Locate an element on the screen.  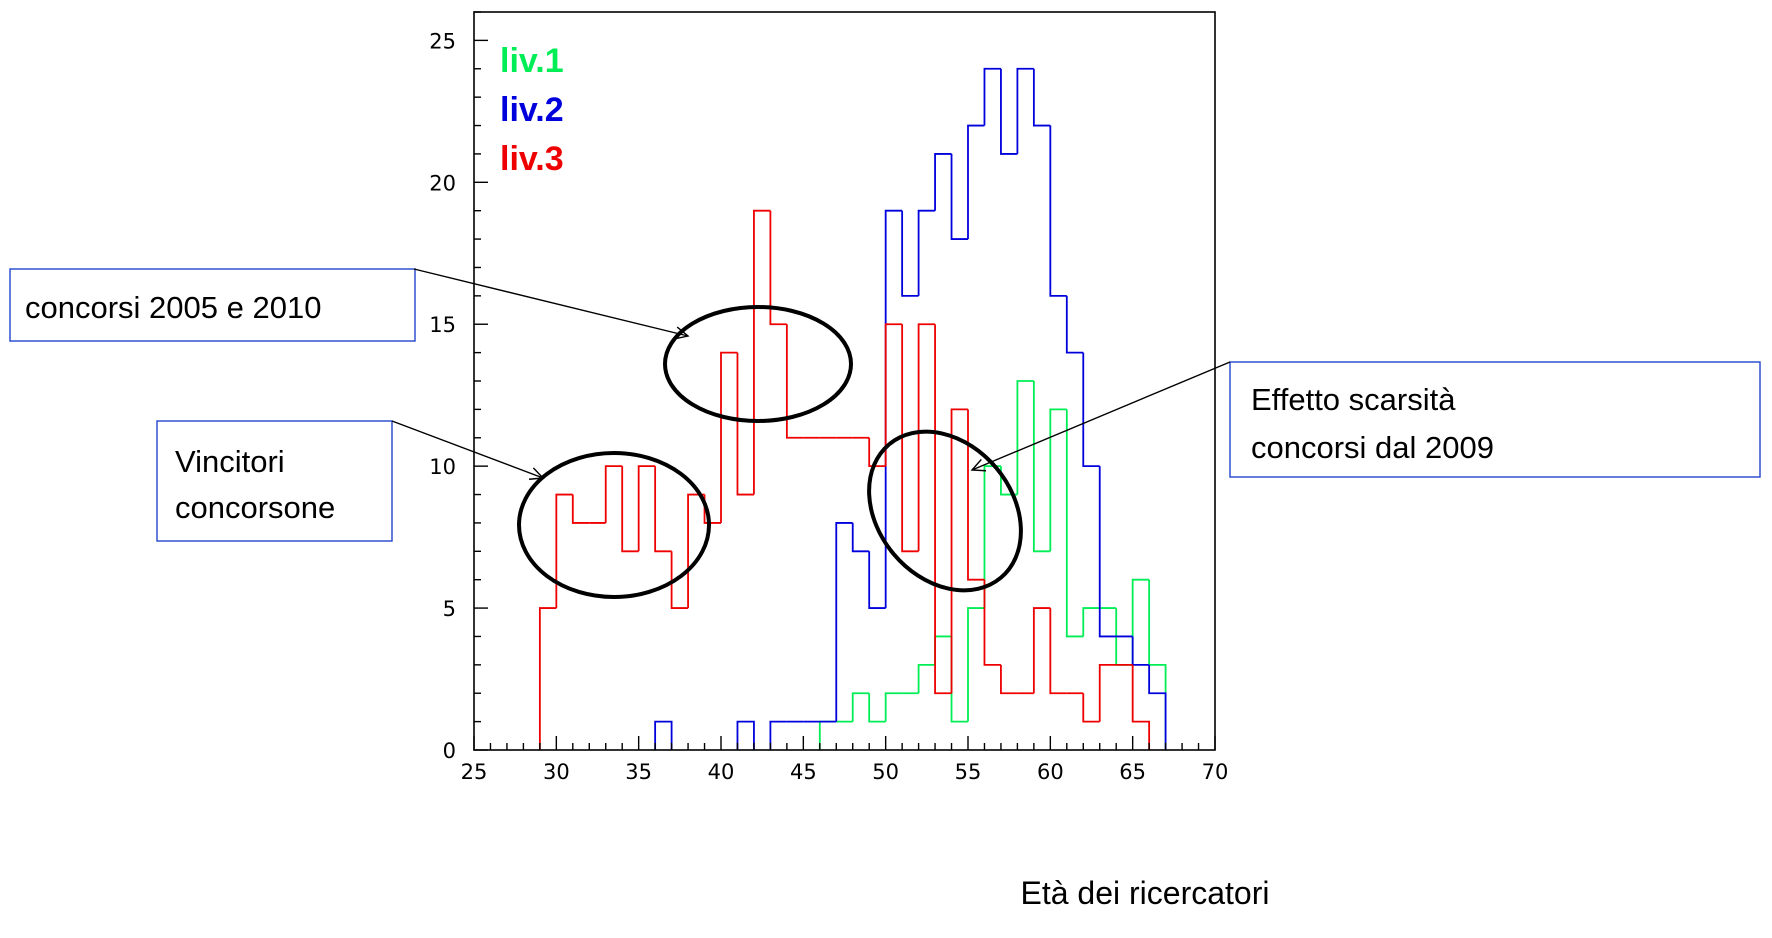
legend: liv.1 liv.2 liv.3 is located at coordinates (532, 110).